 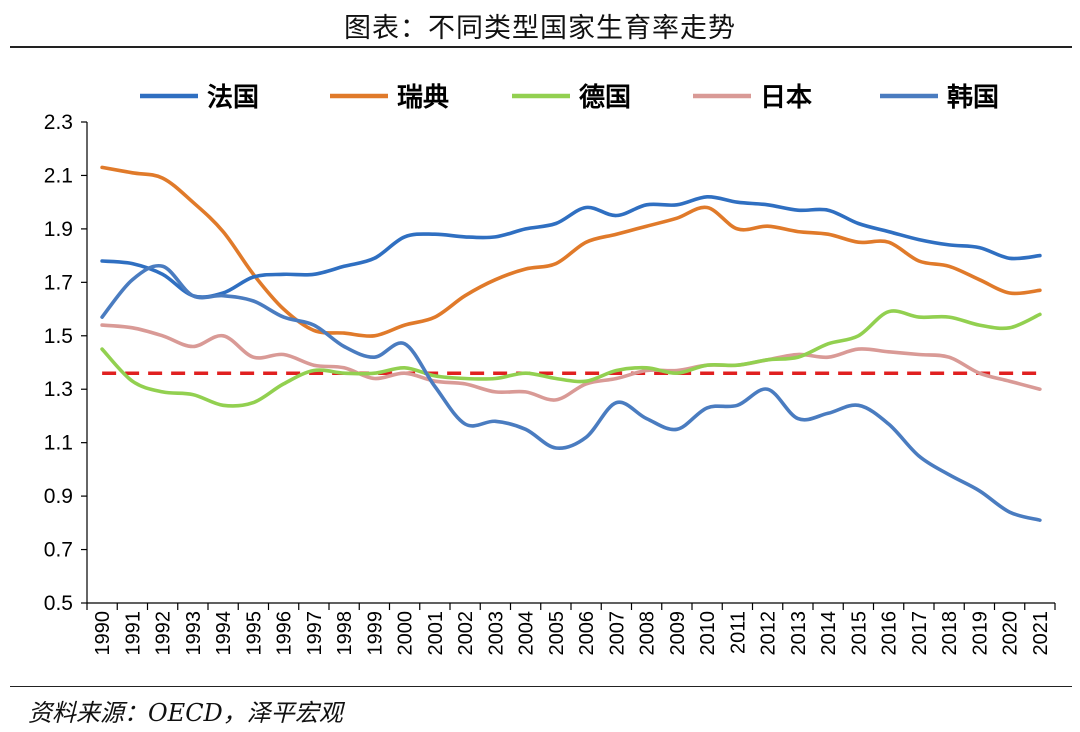 I want to click on x-tick-label: 1990, so click(x=103, y=633).